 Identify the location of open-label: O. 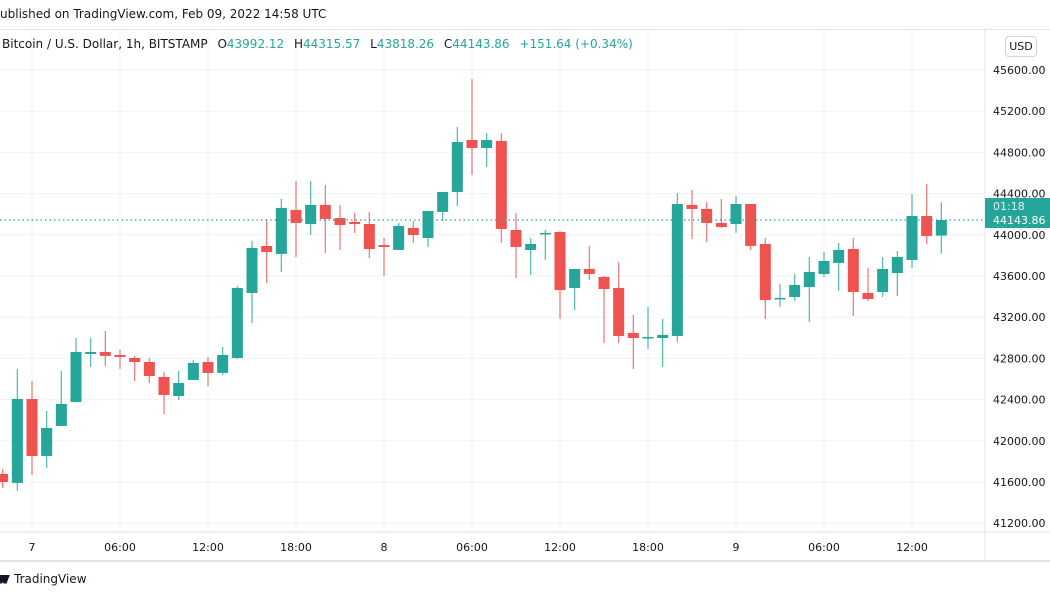
(222, 44).